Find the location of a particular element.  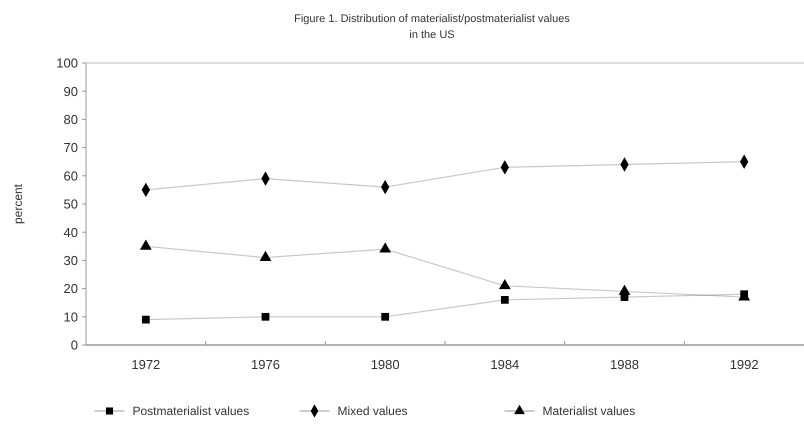

y-tick-label: 30 is located at coordinates (71, 260).